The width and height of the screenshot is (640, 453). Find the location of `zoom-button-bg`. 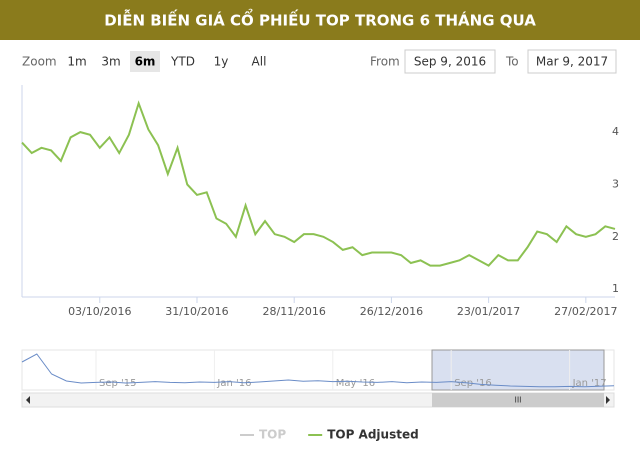

zoom-button-bg is located at coordinates (145, 61).